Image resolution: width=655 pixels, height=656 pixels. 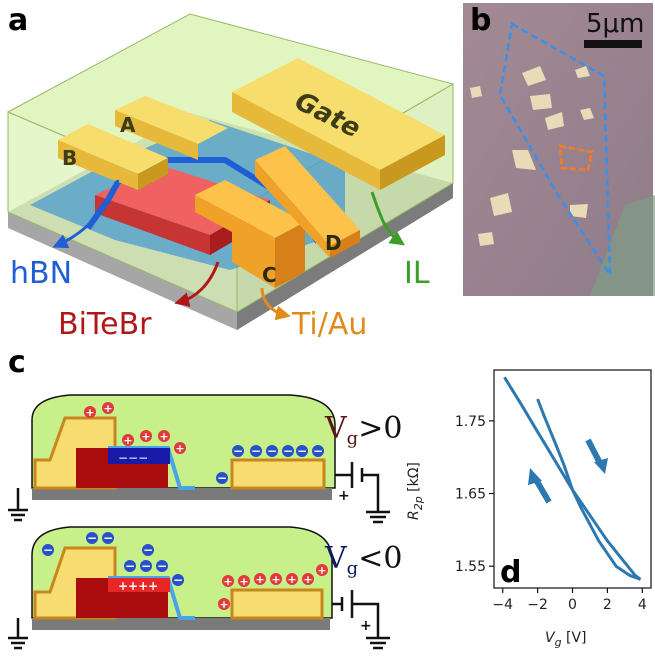 What do you see at coordinates (470, 495) in the screenshot?
I see `y-tick-label: 1.65` at bounding box center [470, 495].